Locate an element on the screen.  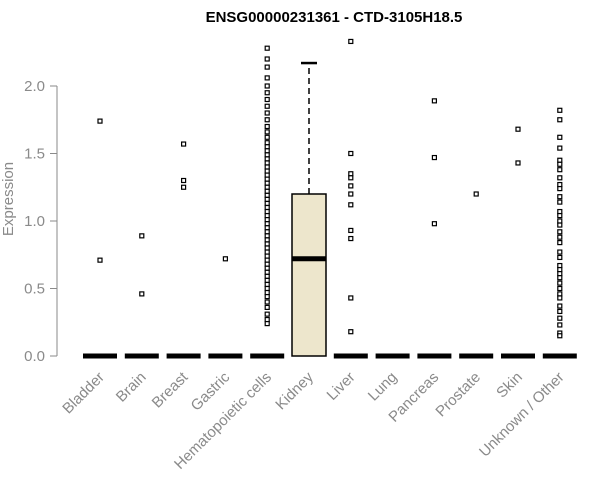
box-rect is located at coordinates (309, 275).